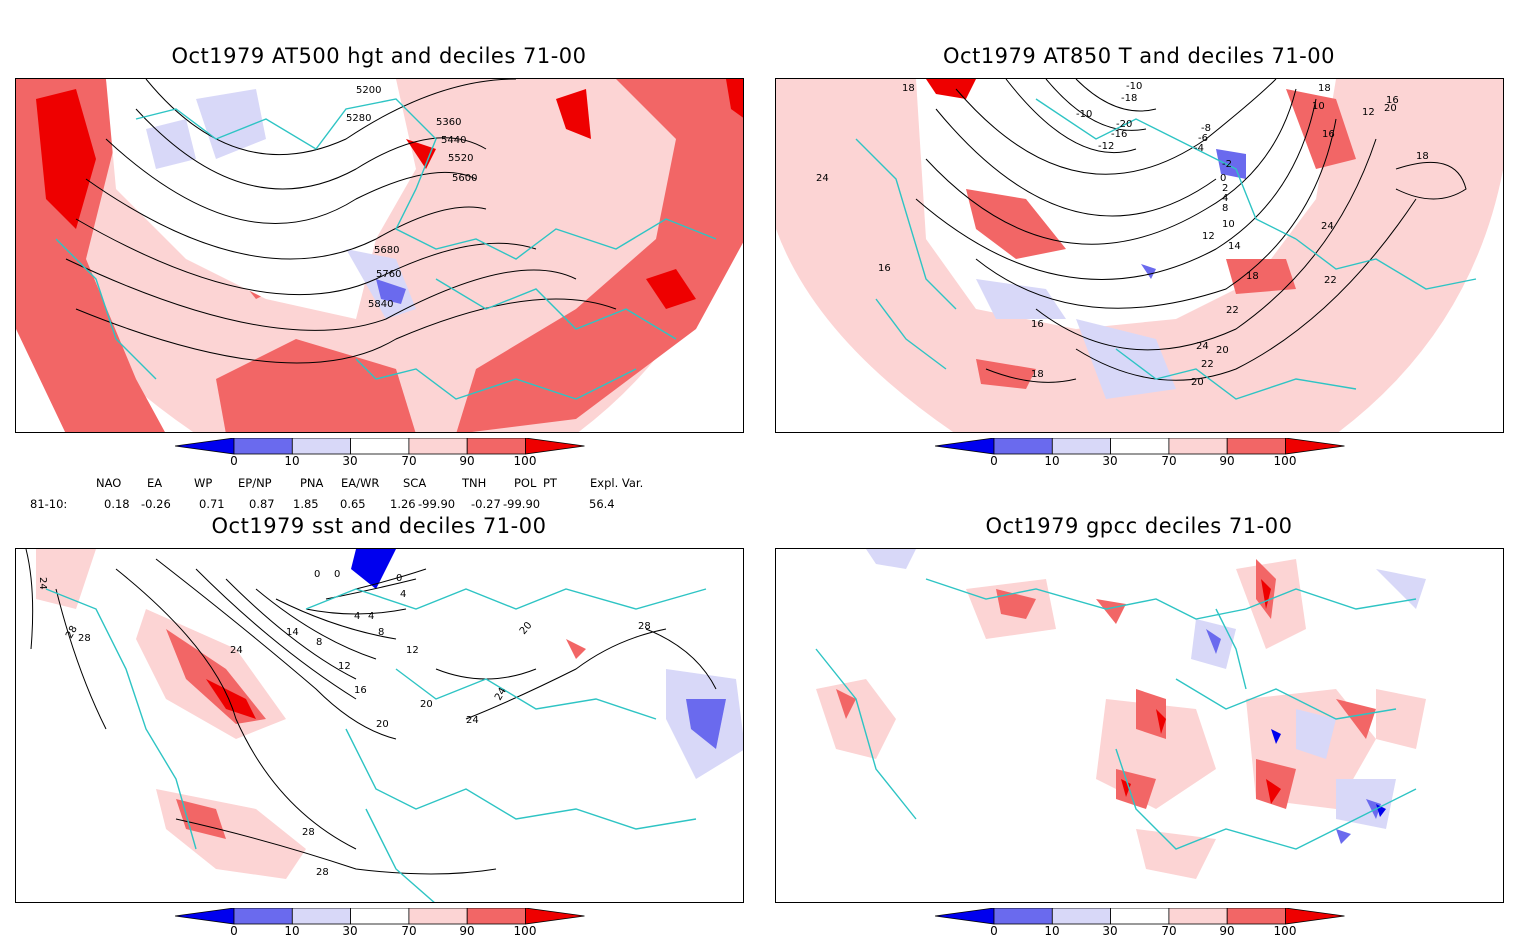  I want to click on panel-title-t850: Oct1979 AT850 T and deciles 71-00, so click(1139, 56).